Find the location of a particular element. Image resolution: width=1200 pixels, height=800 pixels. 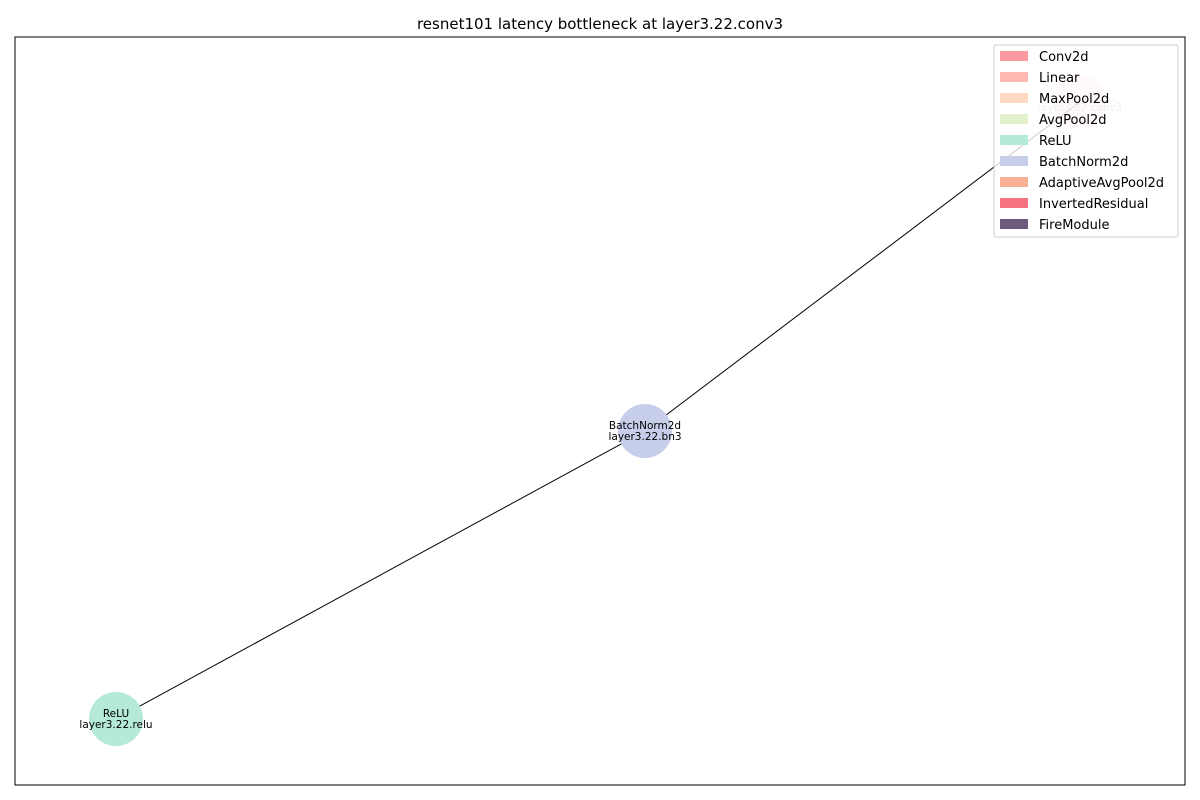

legend-item: BatchNorm2d is located at coordinates (1064, 162).